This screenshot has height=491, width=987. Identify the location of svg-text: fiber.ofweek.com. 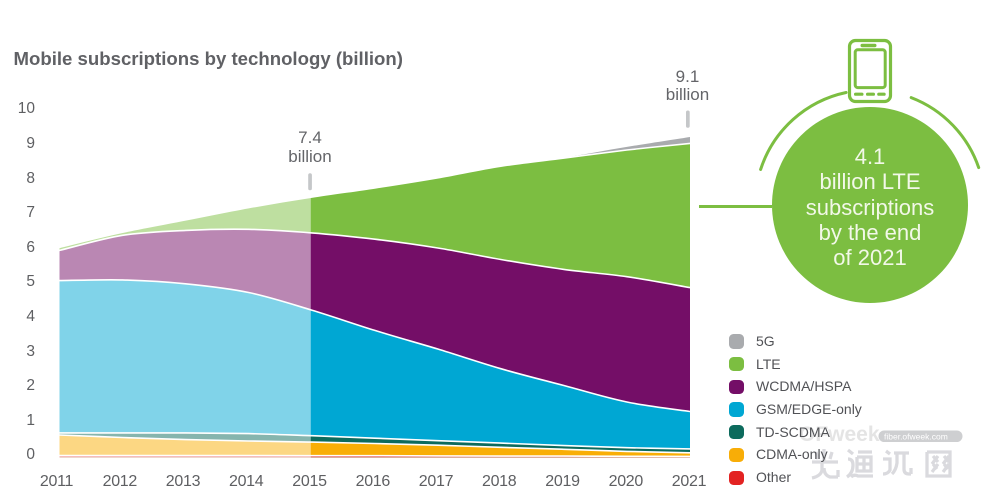
(916, 437).